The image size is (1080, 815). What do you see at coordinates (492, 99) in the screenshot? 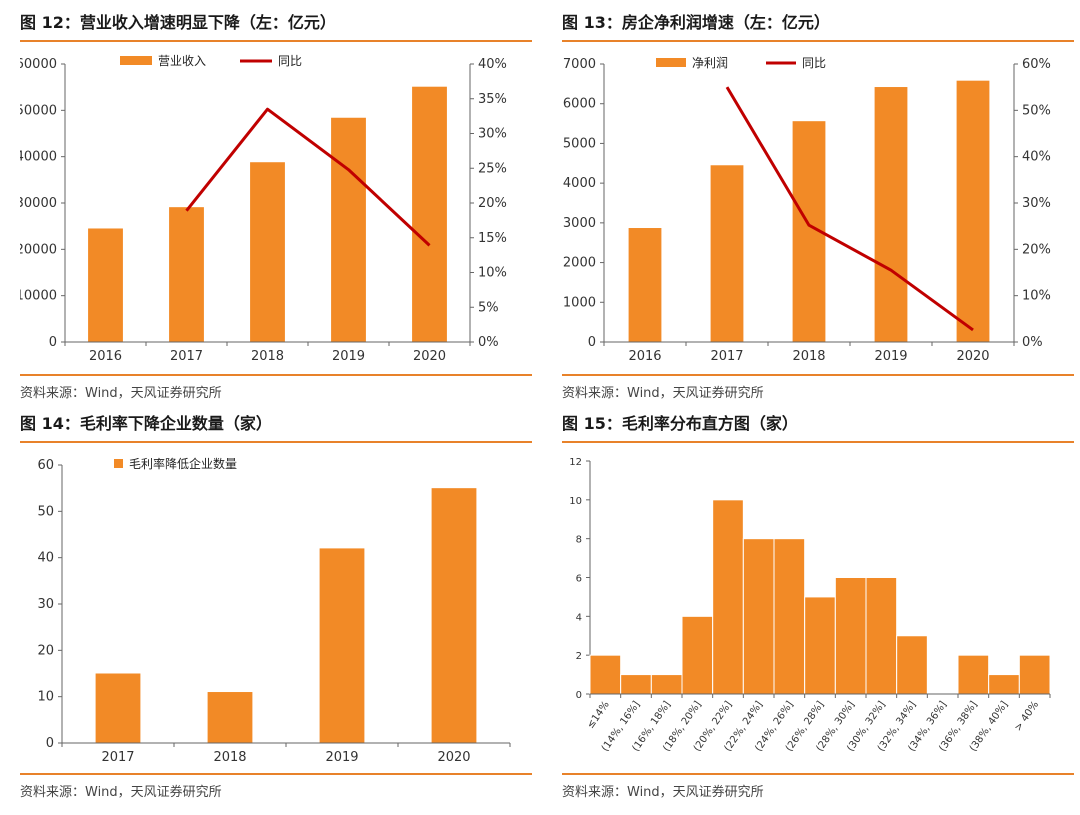
I see `y-tick-label-right: 35%` at bounding box center [492, 99].